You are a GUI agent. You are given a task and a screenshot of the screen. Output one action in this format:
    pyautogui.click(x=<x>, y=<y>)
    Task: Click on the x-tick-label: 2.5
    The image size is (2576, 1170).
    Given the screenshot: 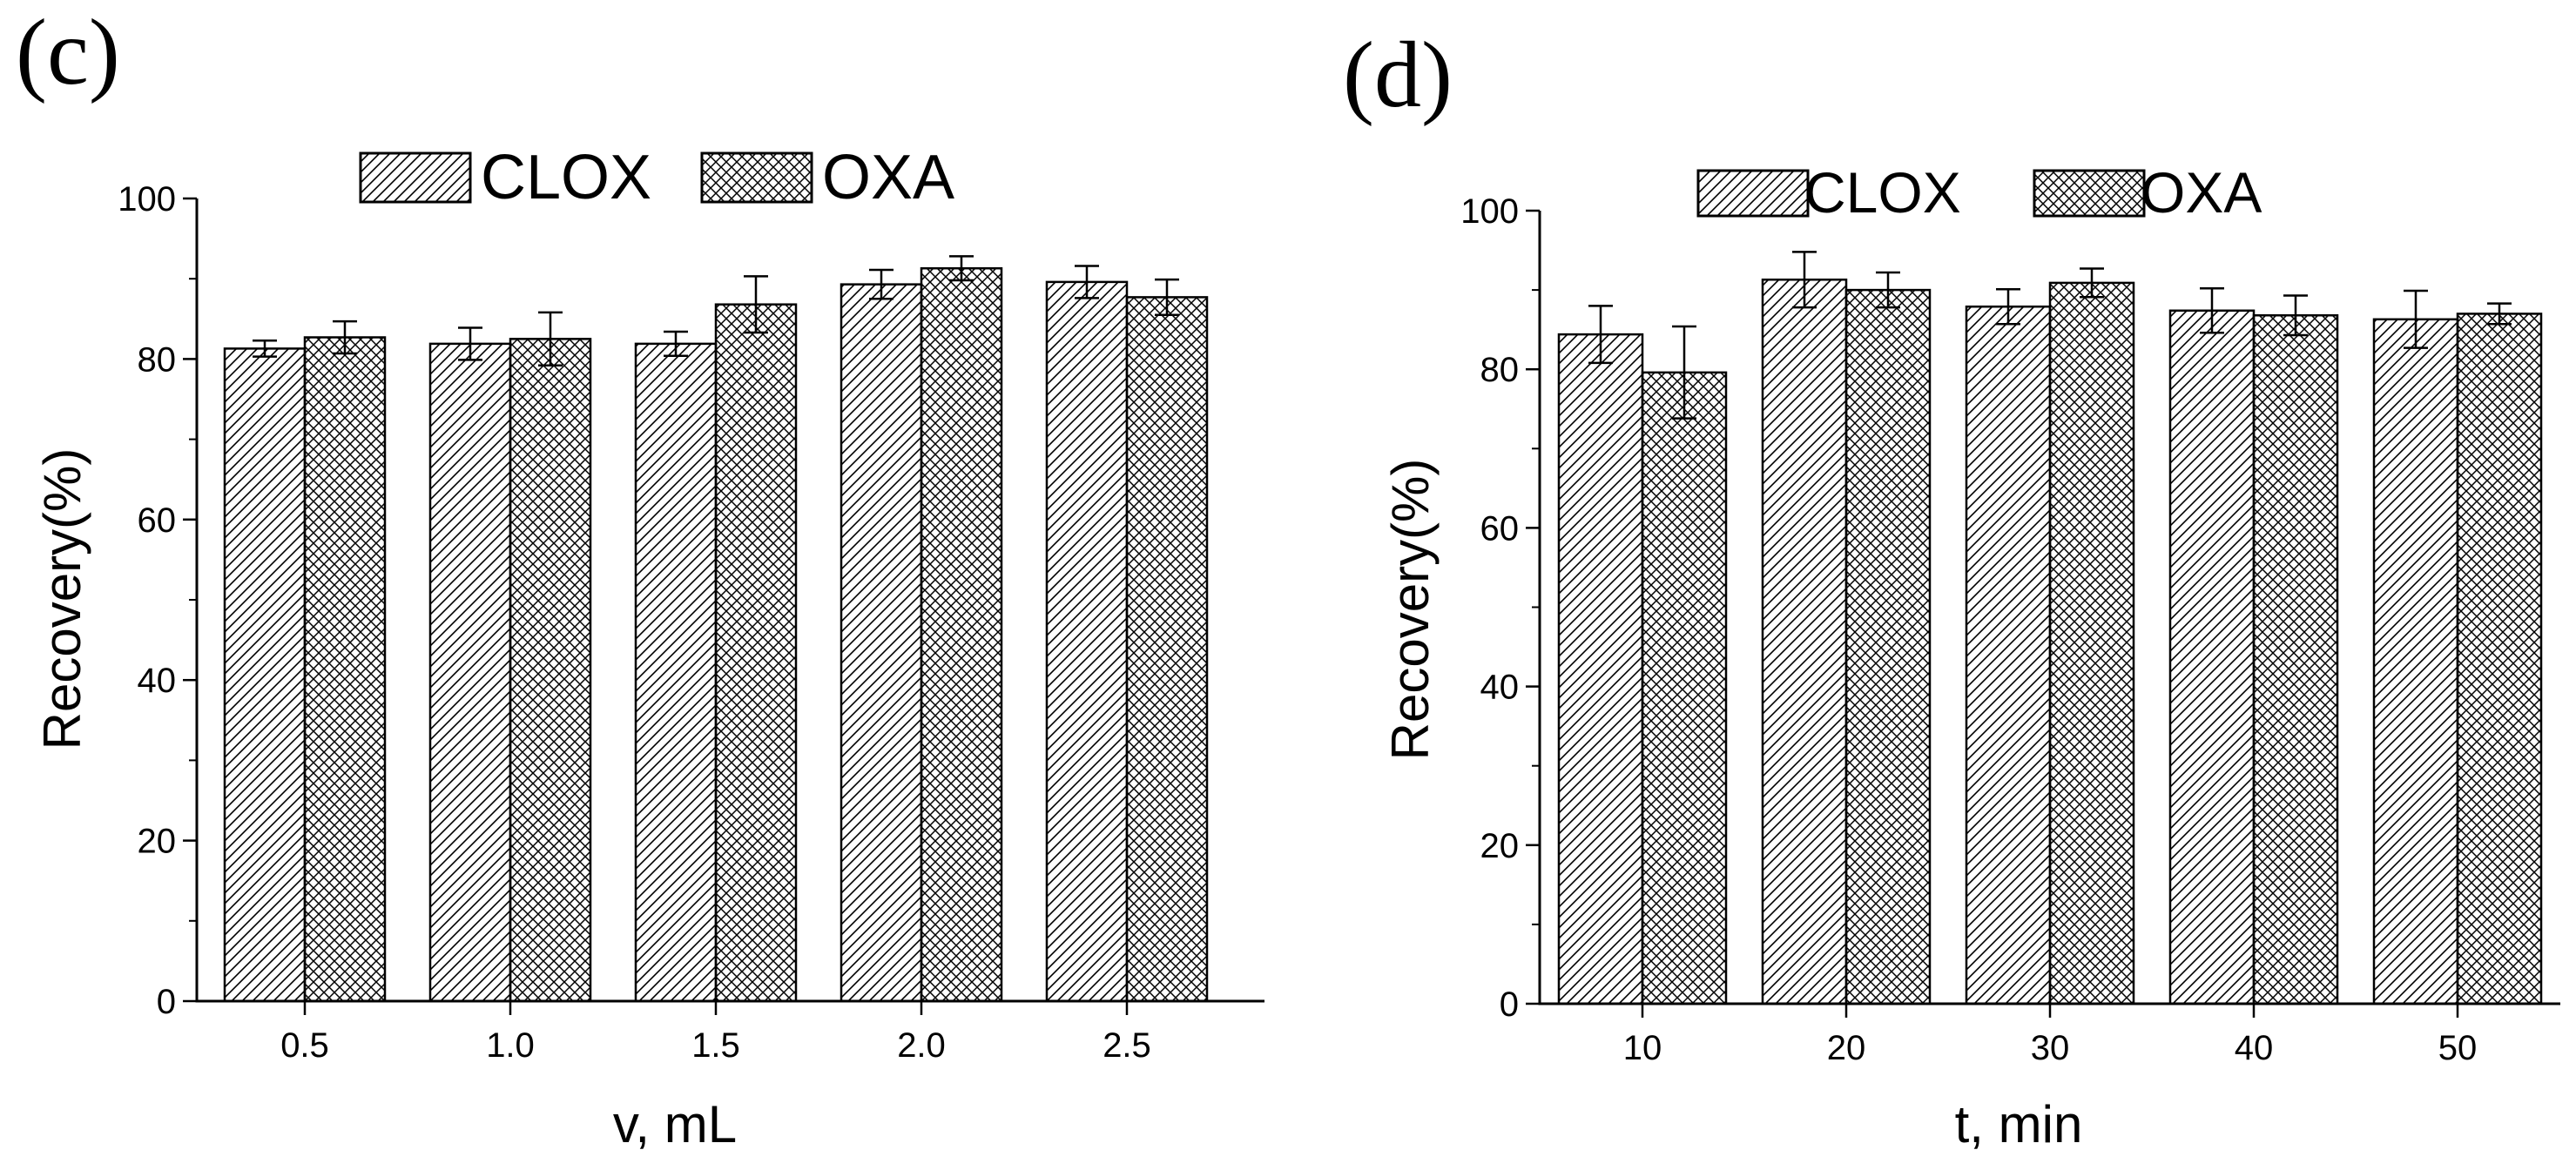 What is the action you would take?
    pyautogui.click(x=1127, y=1045)
    